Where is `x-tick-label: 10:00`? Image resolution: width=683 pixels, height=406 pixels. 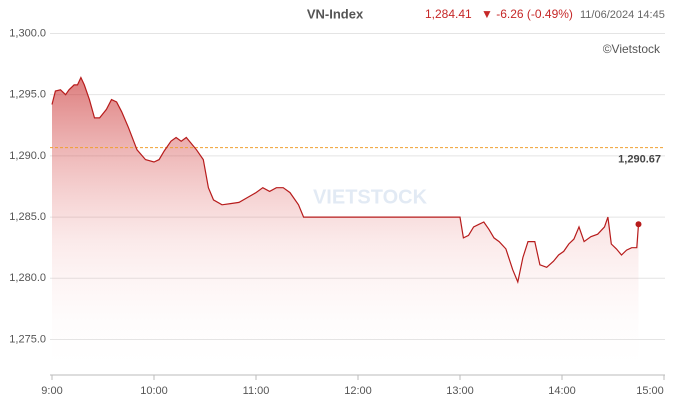
x-tick-label: 10:00 is located at coordinates (154, 391).